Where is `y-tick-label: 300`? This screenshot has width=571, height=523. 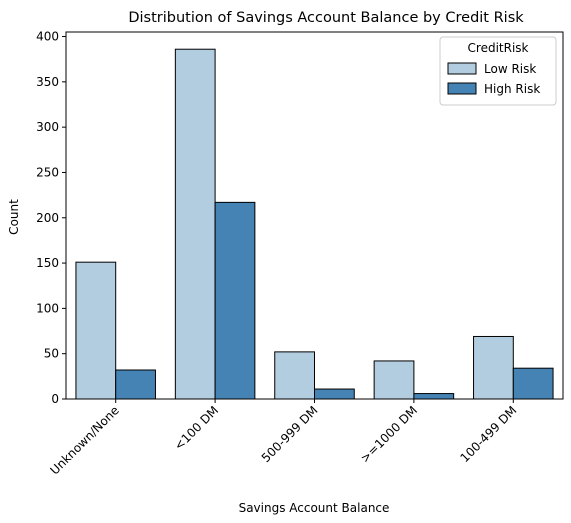 y-tick-label: 300 is located at coordinates (47, 127).